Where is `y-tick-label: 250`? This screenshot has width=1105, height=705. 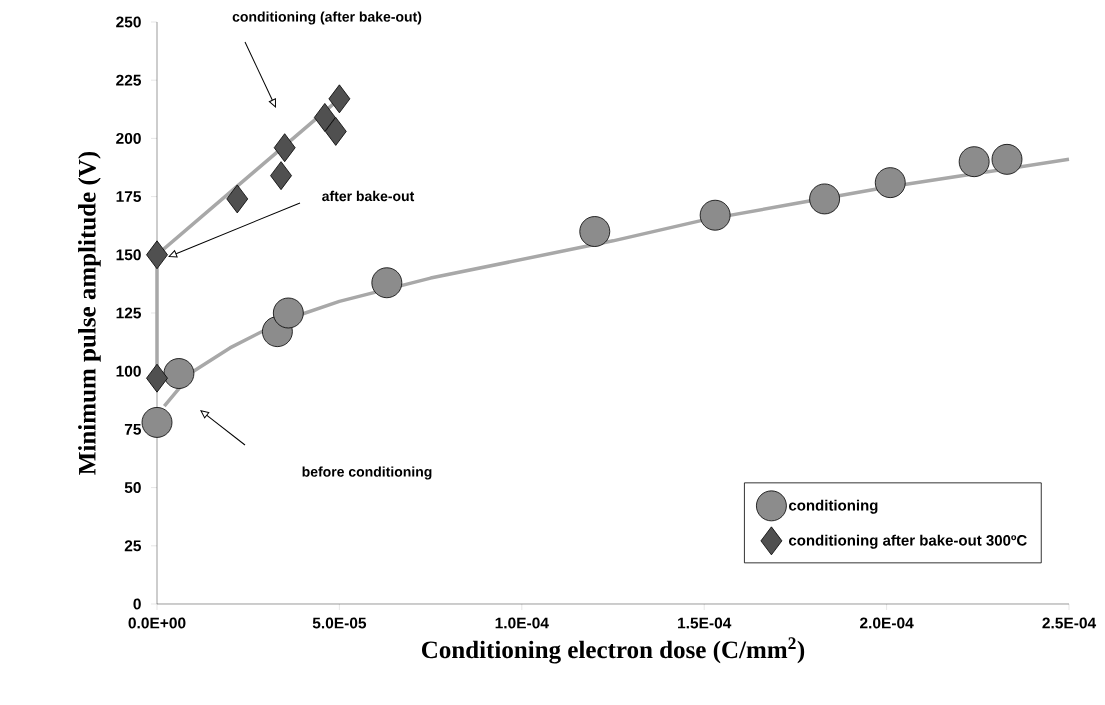 y-tick-label: 250 is located at coordinates (128, 22).